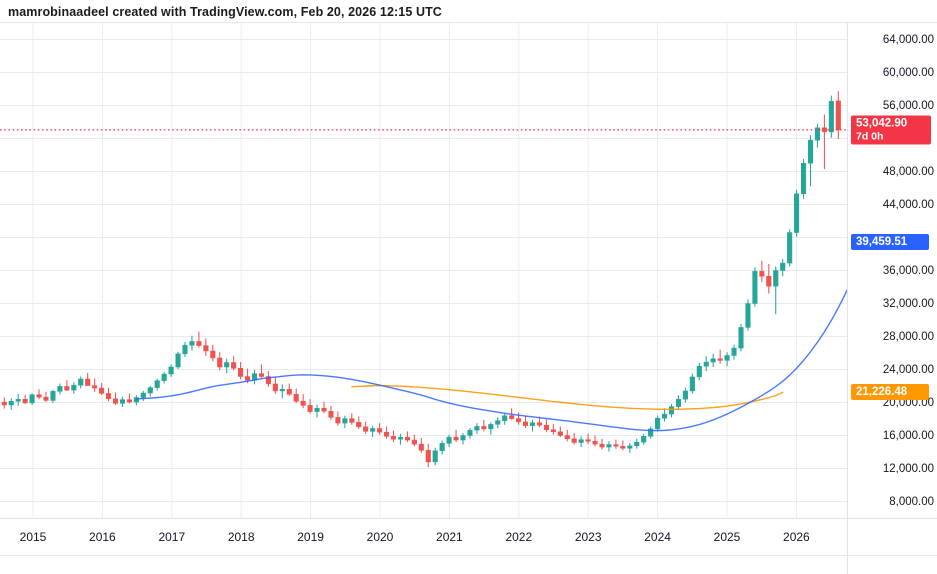  Describe the element at coordinates (908, 39) in the screenshot. I see `price-tick-label: 64,000.00` at that location.